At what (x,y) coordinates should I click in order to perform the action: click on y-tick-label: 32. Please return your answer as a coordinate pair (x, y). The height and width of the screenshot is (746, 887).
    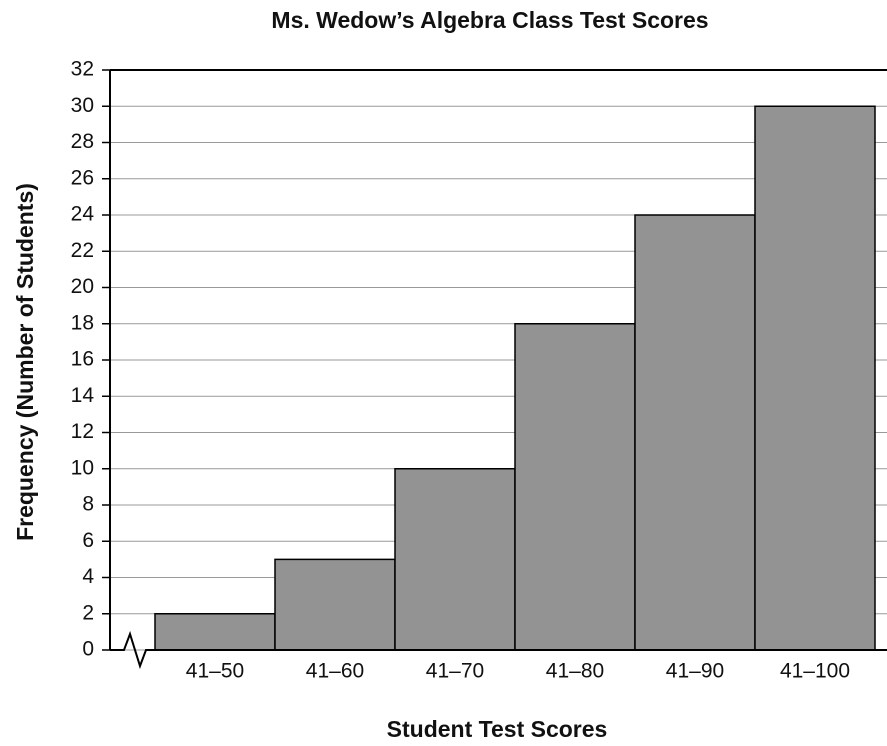
    Looking at the image, I should click on (82, 69).